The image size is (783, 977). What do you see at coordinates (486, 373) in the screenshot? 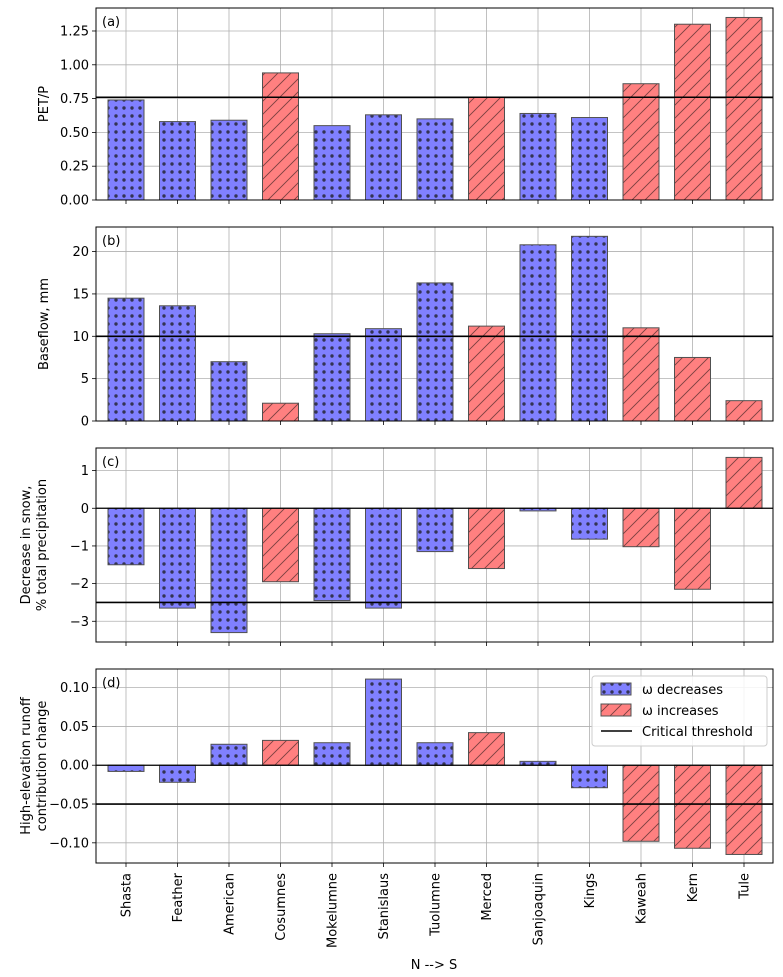
I see `bar-merced-b` at bounding box center [486, 373].